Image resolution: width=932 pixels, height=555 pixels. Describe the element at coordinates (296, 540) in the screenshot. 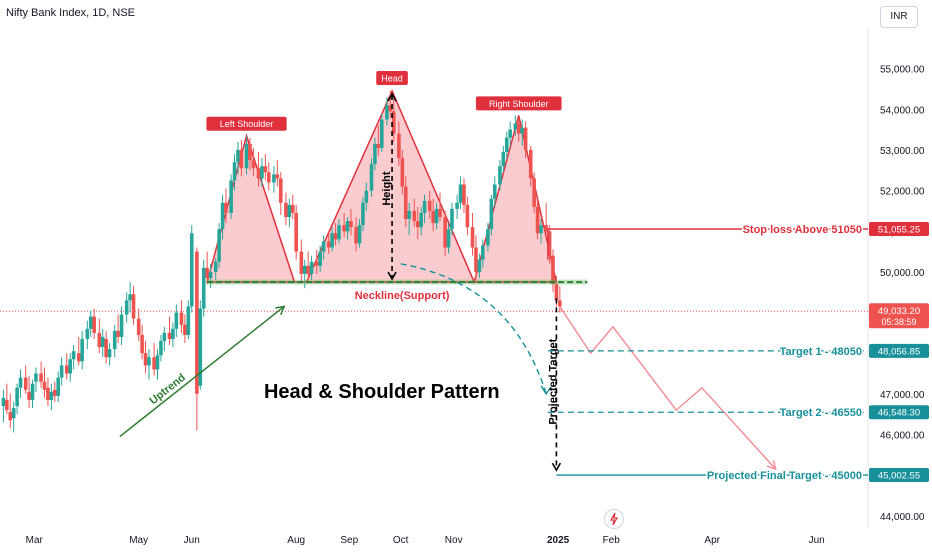

I see `x-tick-label: Aug` at that location.